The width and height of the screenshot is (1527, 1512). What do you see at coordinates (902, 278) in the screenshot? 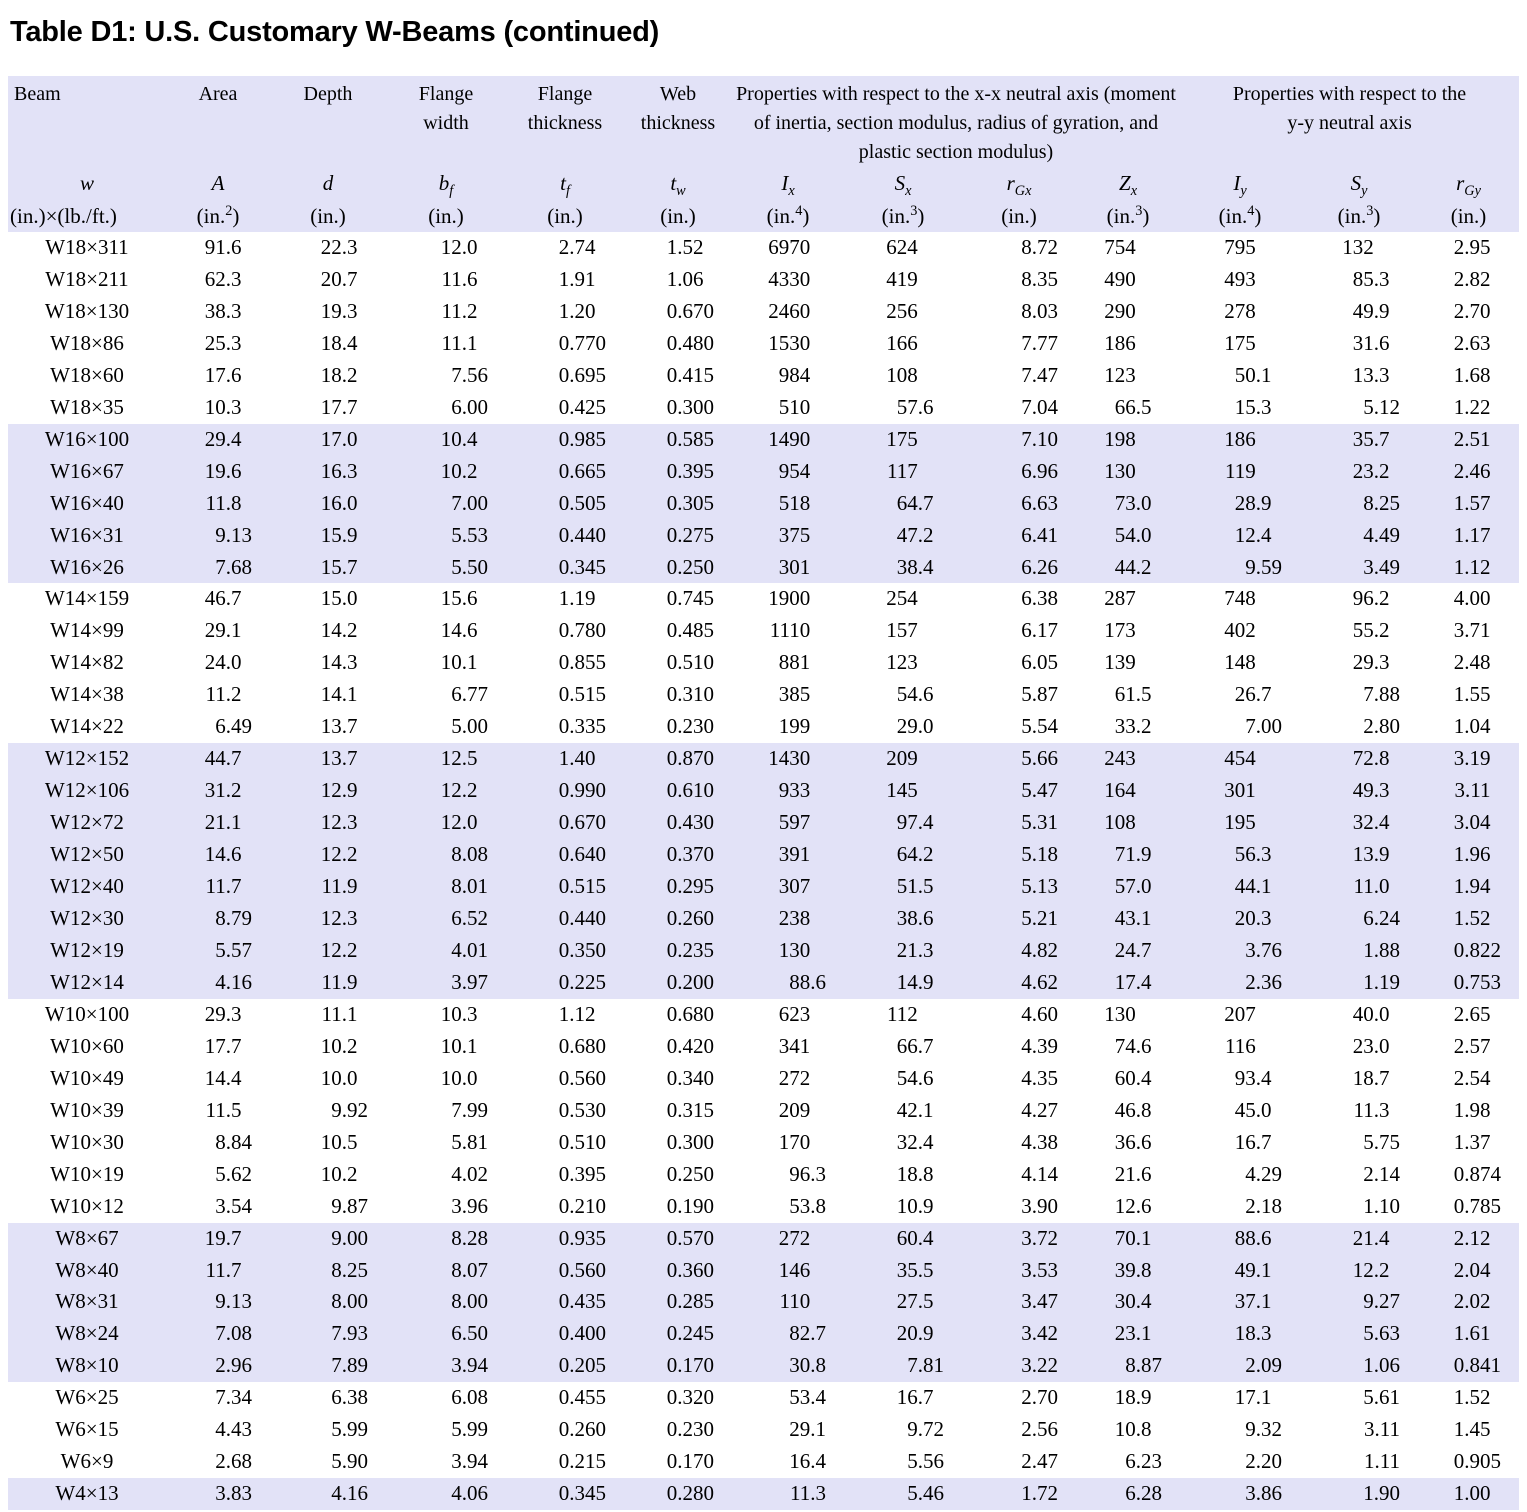
I see `value-cell: 419` at bounding box center [902, 278].